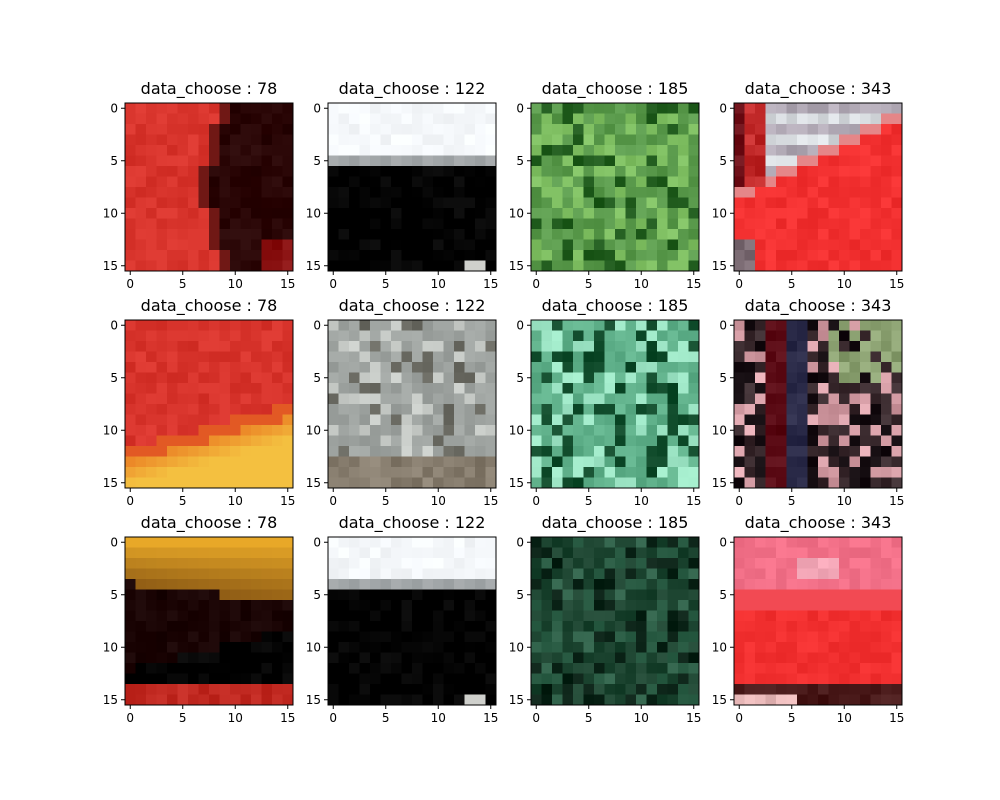  I want to click on x-tick-label: 0, so click(536, 501).